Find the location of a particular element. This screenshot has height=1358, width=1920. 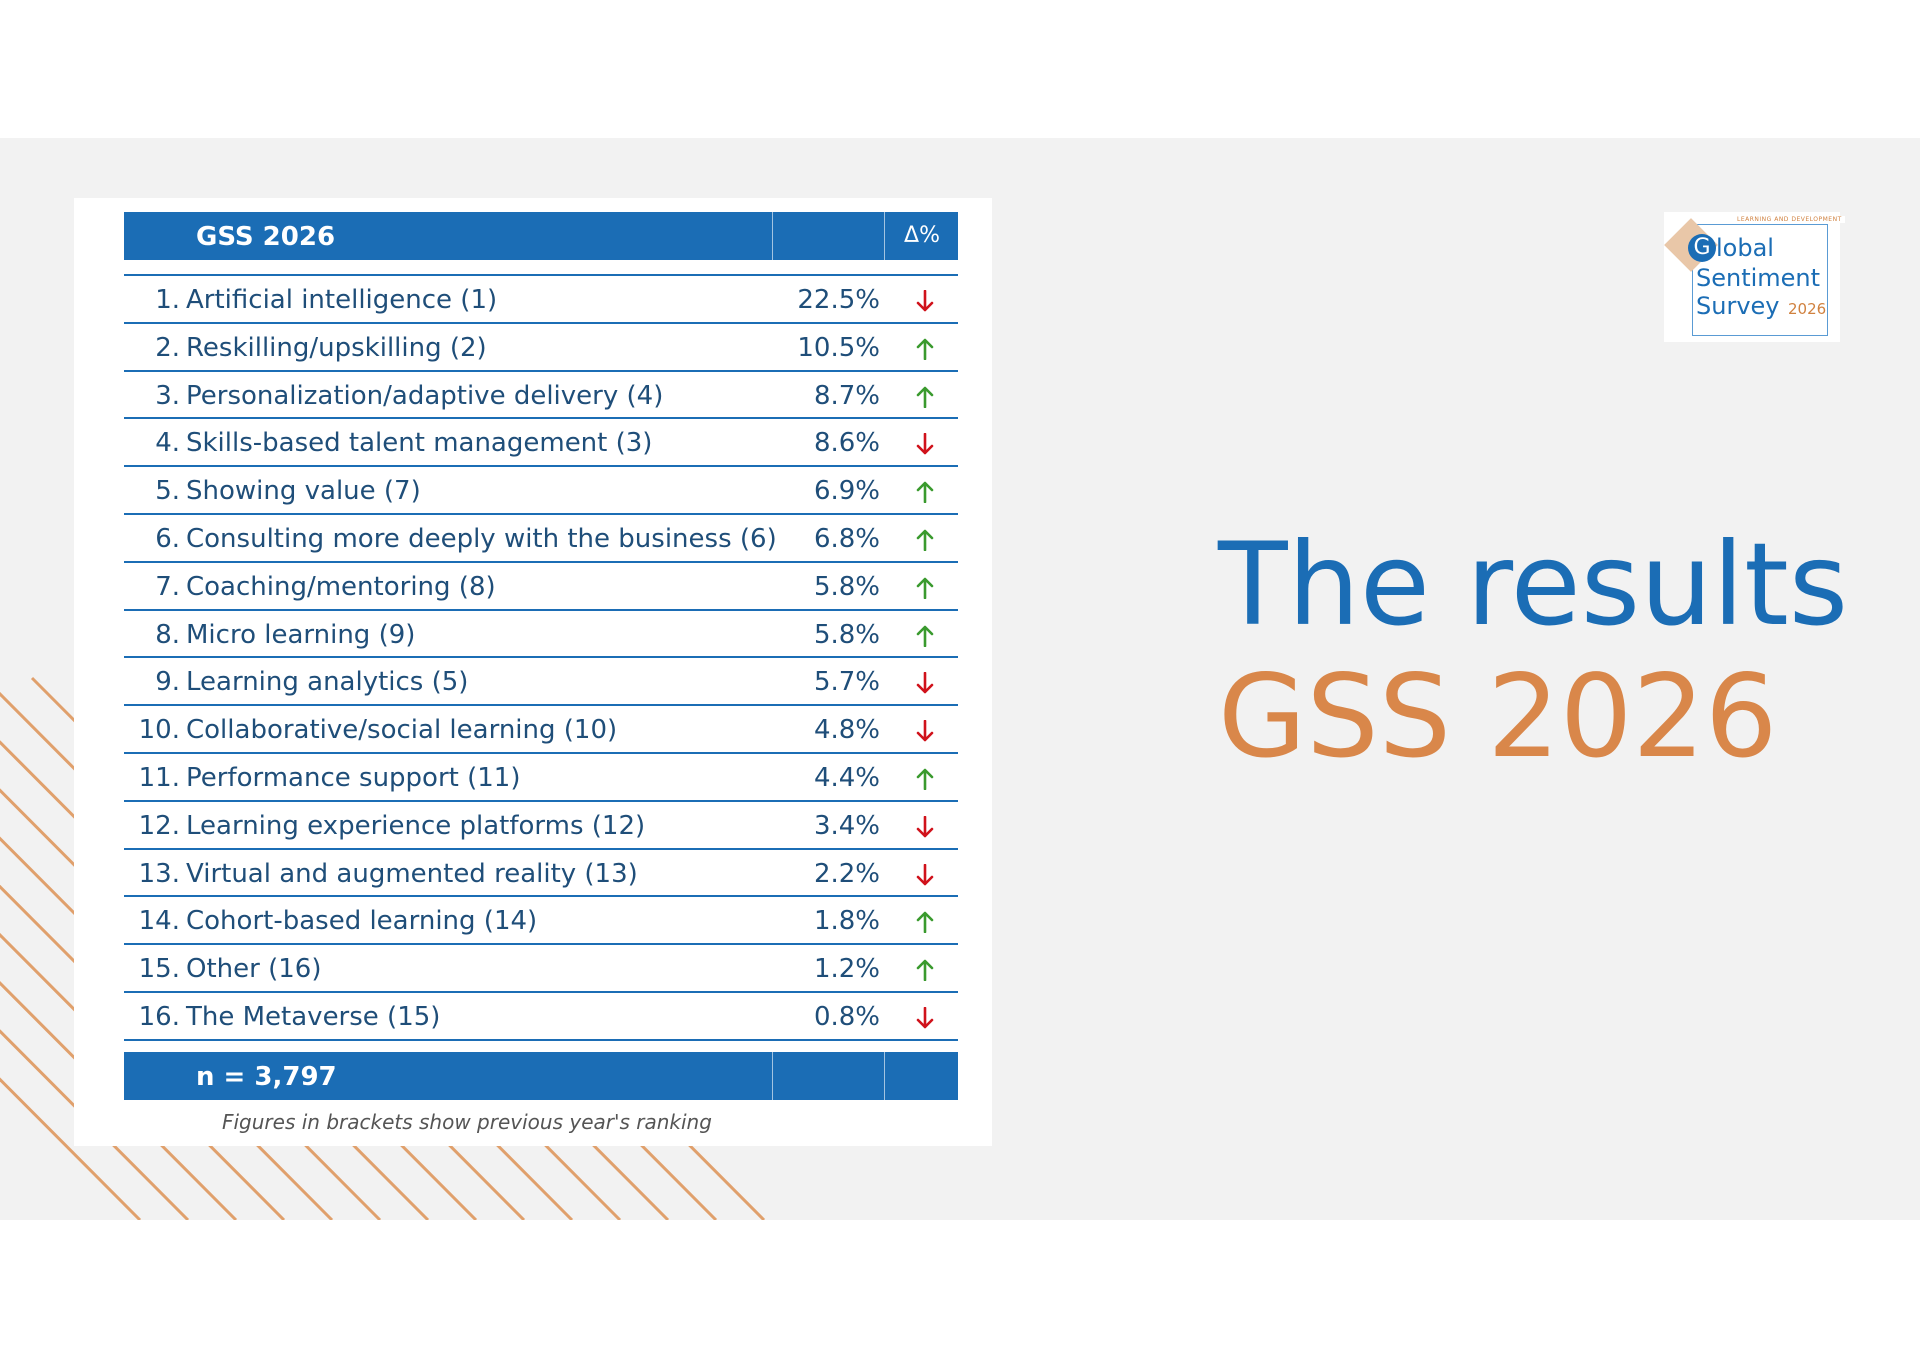

table-footer: n = 3,797 is located at coordinates (541, 1076).